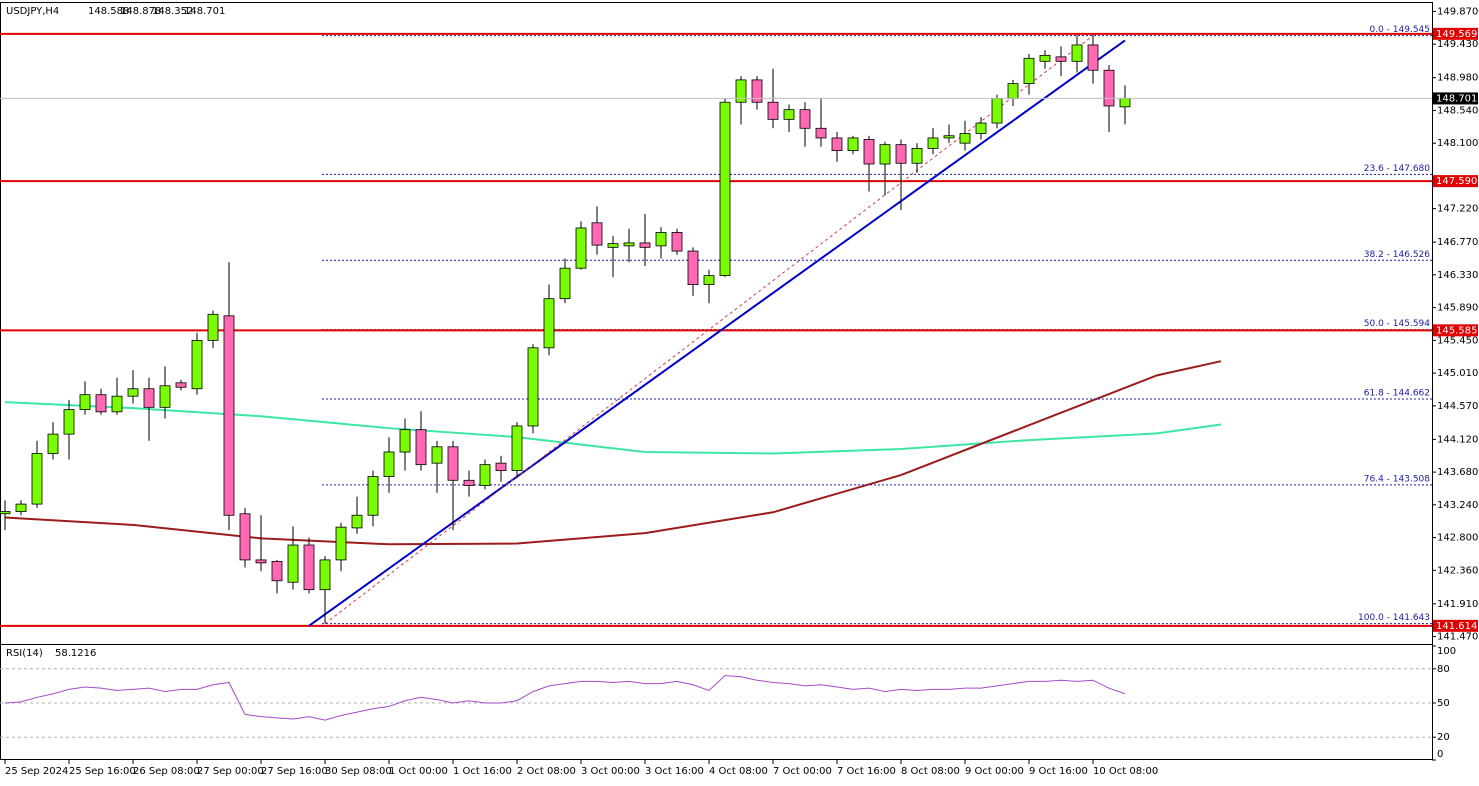 The image size is (1479, 786). Describe the element at coordinates (1457, 340) in the screenshot. I see `y-tick-label: 145.450` at that location.